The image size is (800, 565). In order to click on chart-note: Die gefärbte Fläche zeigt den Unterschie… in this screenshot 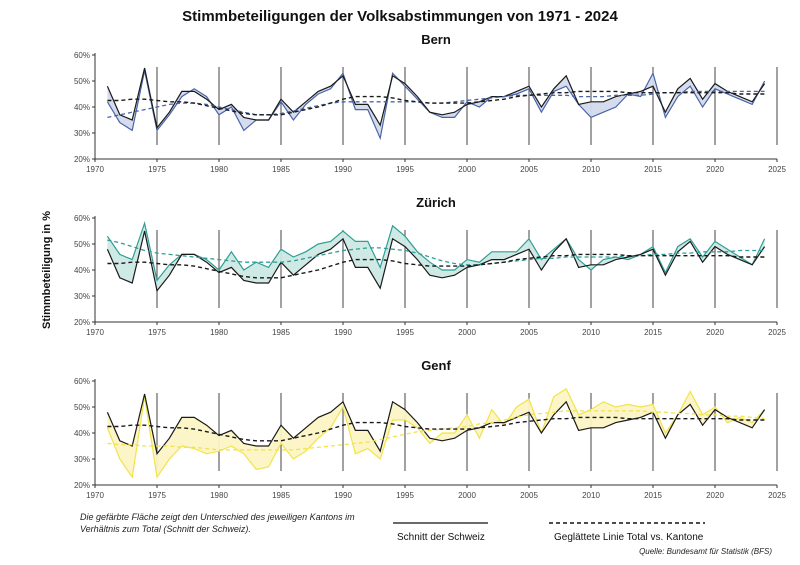, I will do `click(217, 523)`.